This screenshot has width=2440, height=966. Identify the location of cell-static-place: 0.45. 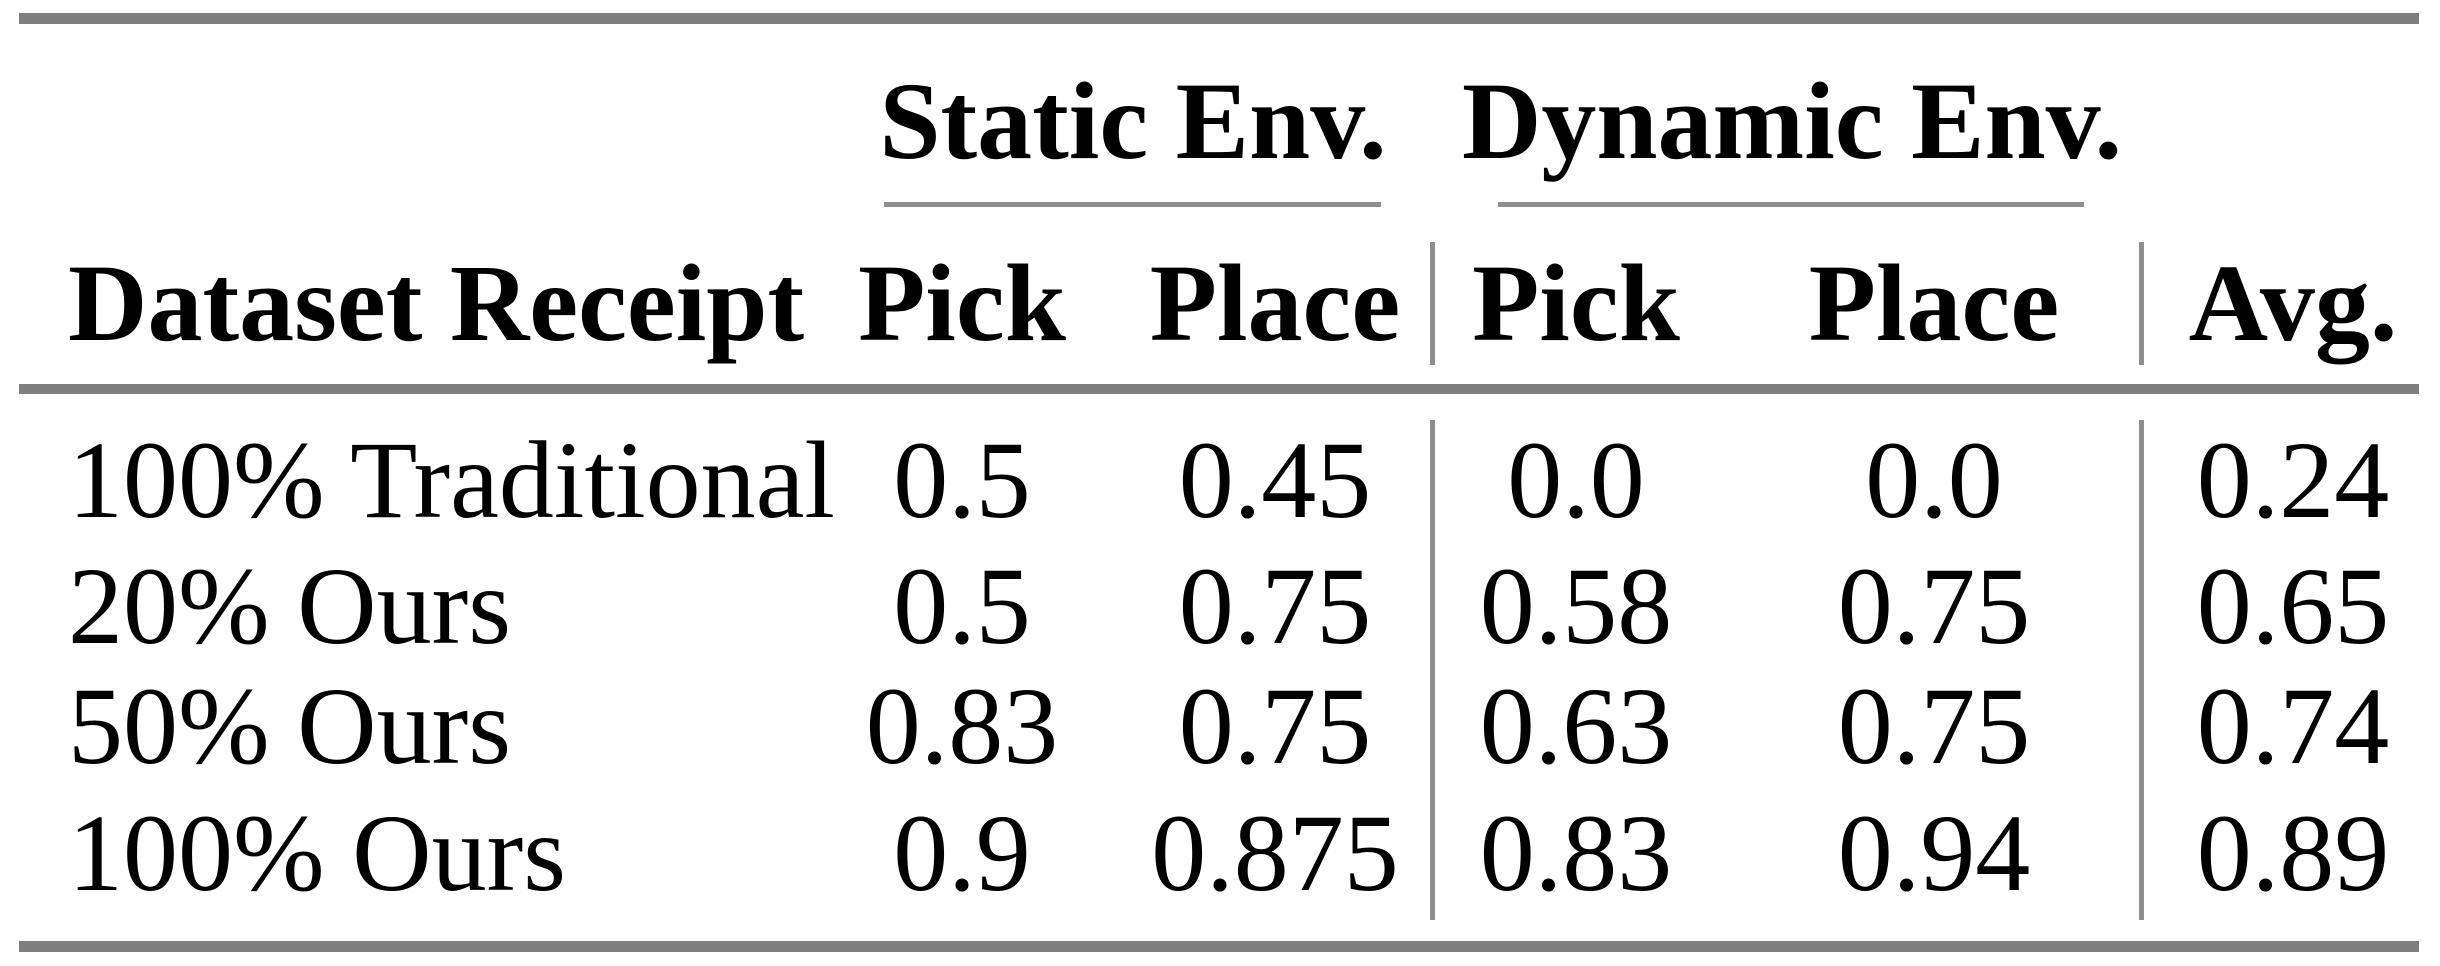
(1275, 480).